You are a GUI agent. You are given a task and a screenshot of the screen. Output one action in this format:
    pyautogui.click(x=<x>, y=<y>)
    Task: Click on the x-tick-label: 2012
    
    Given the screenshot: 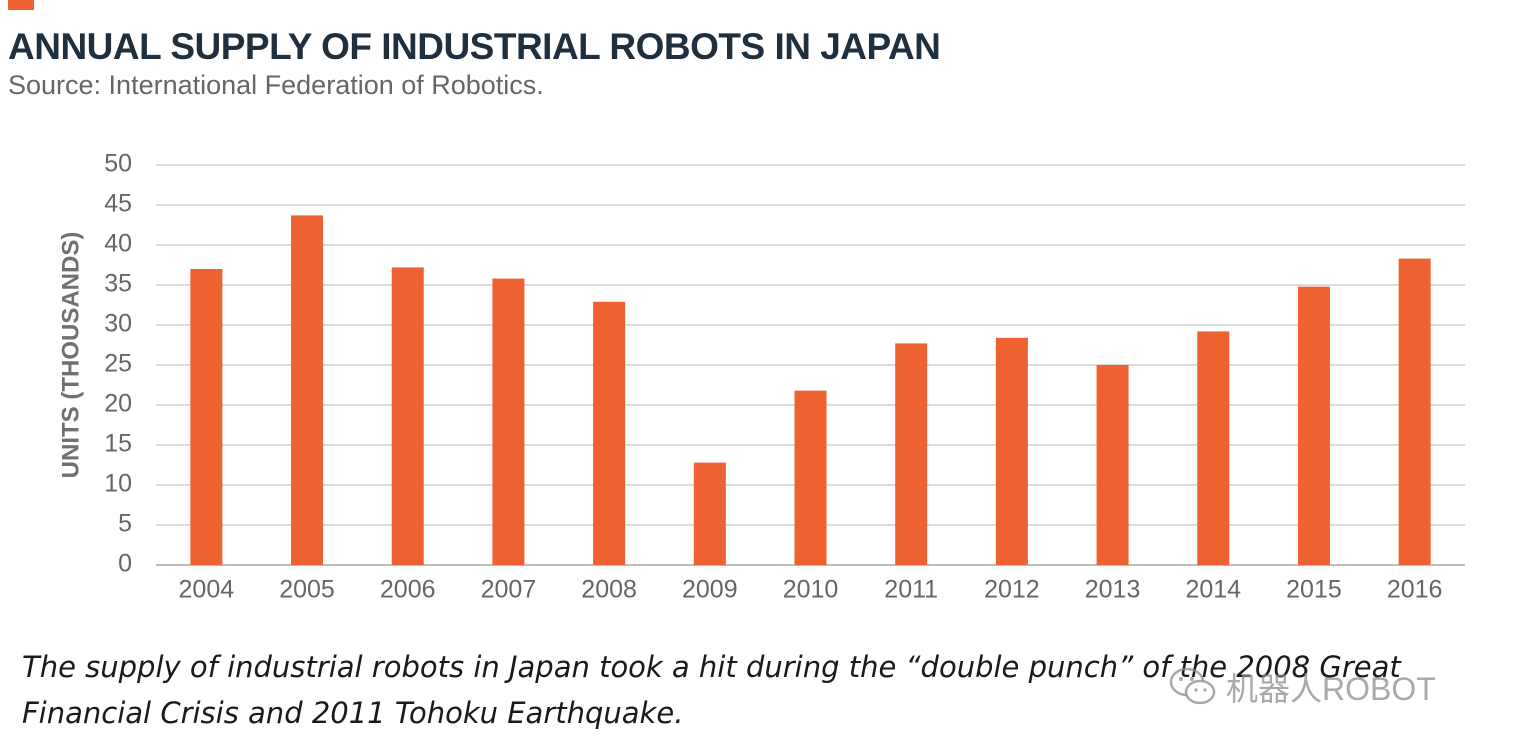 What is the action you would take?
    pyautogui.click(x=1012, y=590)
    